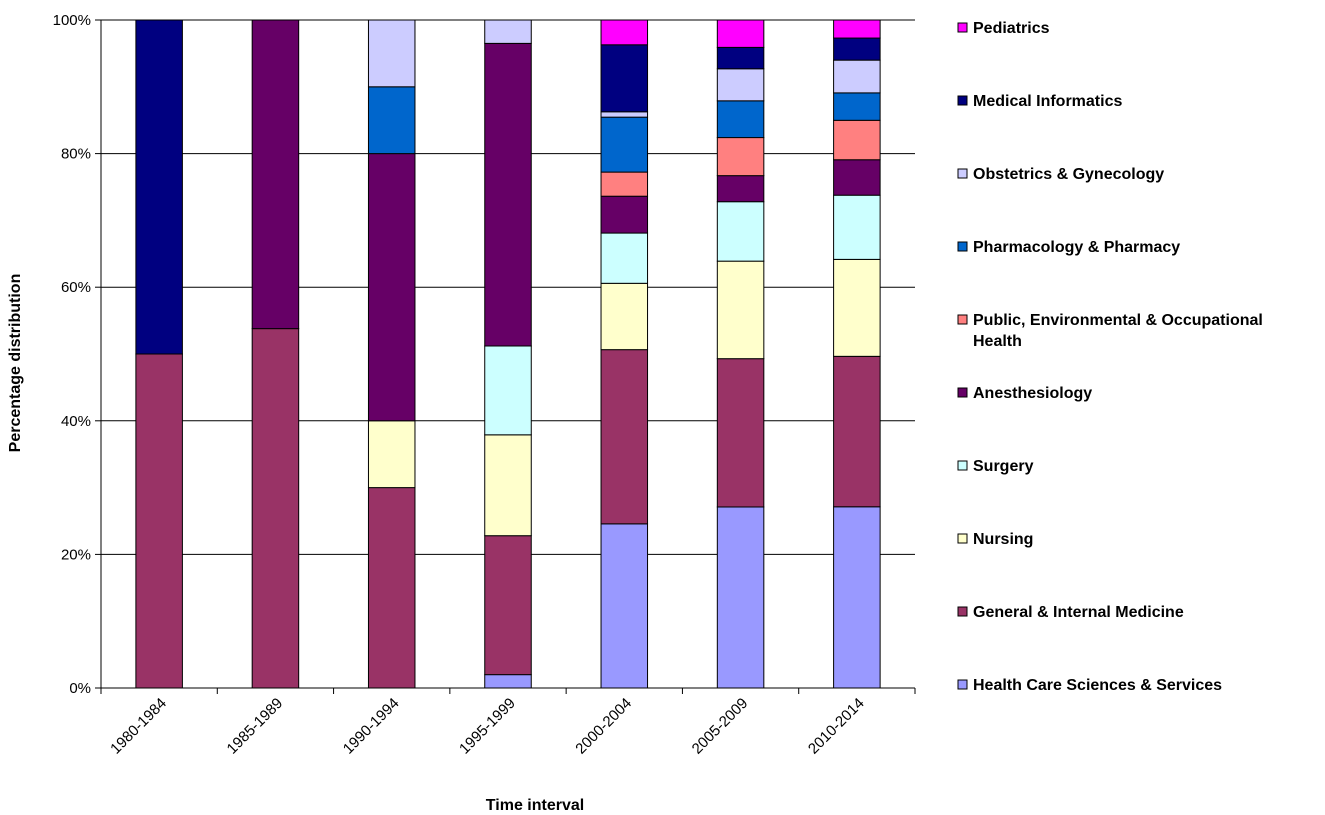 This screenshot has height=815, width=1325. Describe the element at coordinates (76, 154) in the screenshot. I see `y-tick-label: 80%` at that location.